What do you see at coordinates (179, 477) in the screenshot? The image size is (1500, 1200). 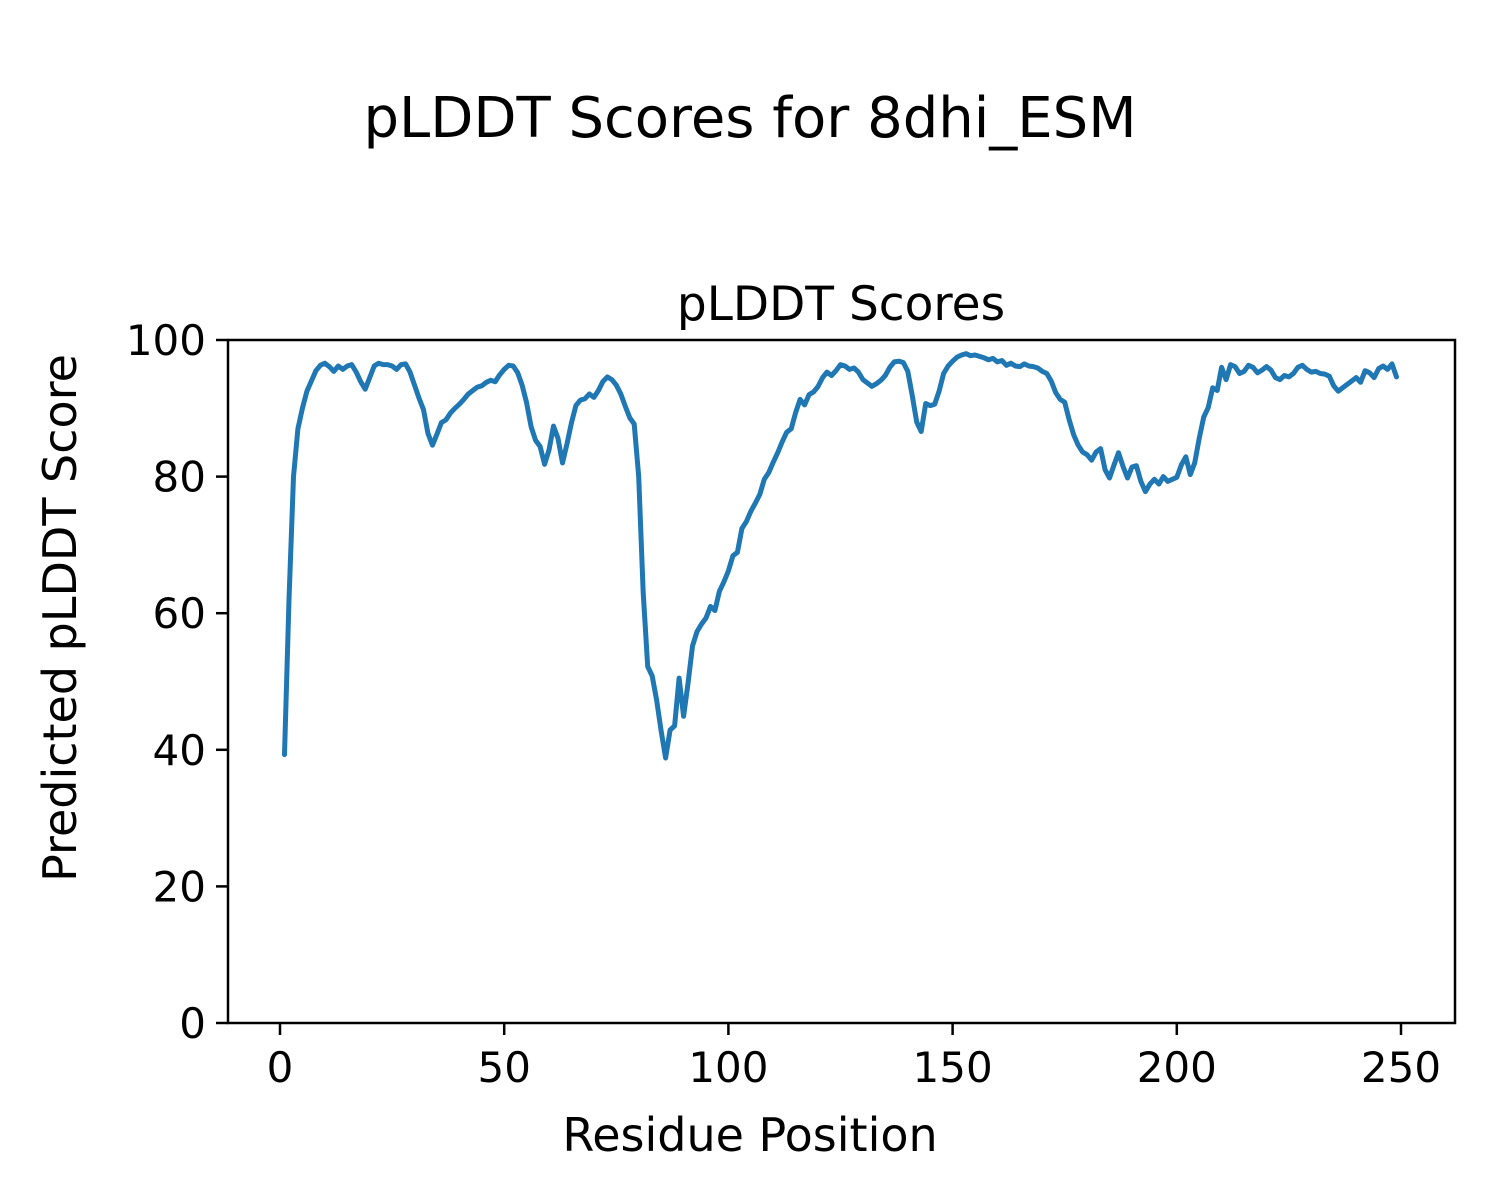 I see `y-tick-label: 80` at bounding box center [179, 477].